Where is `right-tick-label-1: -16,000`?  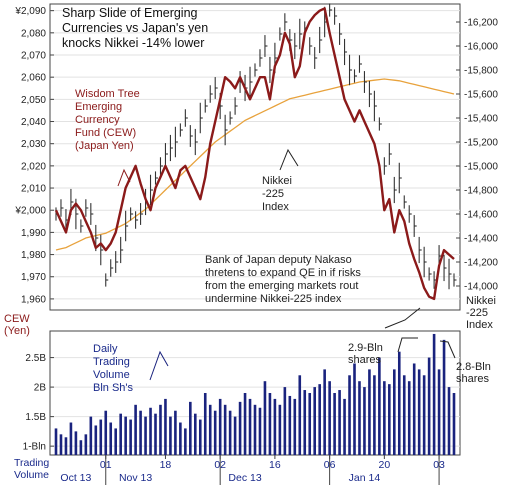
right-tick-label-1: -16,000 is located at coordinates (481, 47).